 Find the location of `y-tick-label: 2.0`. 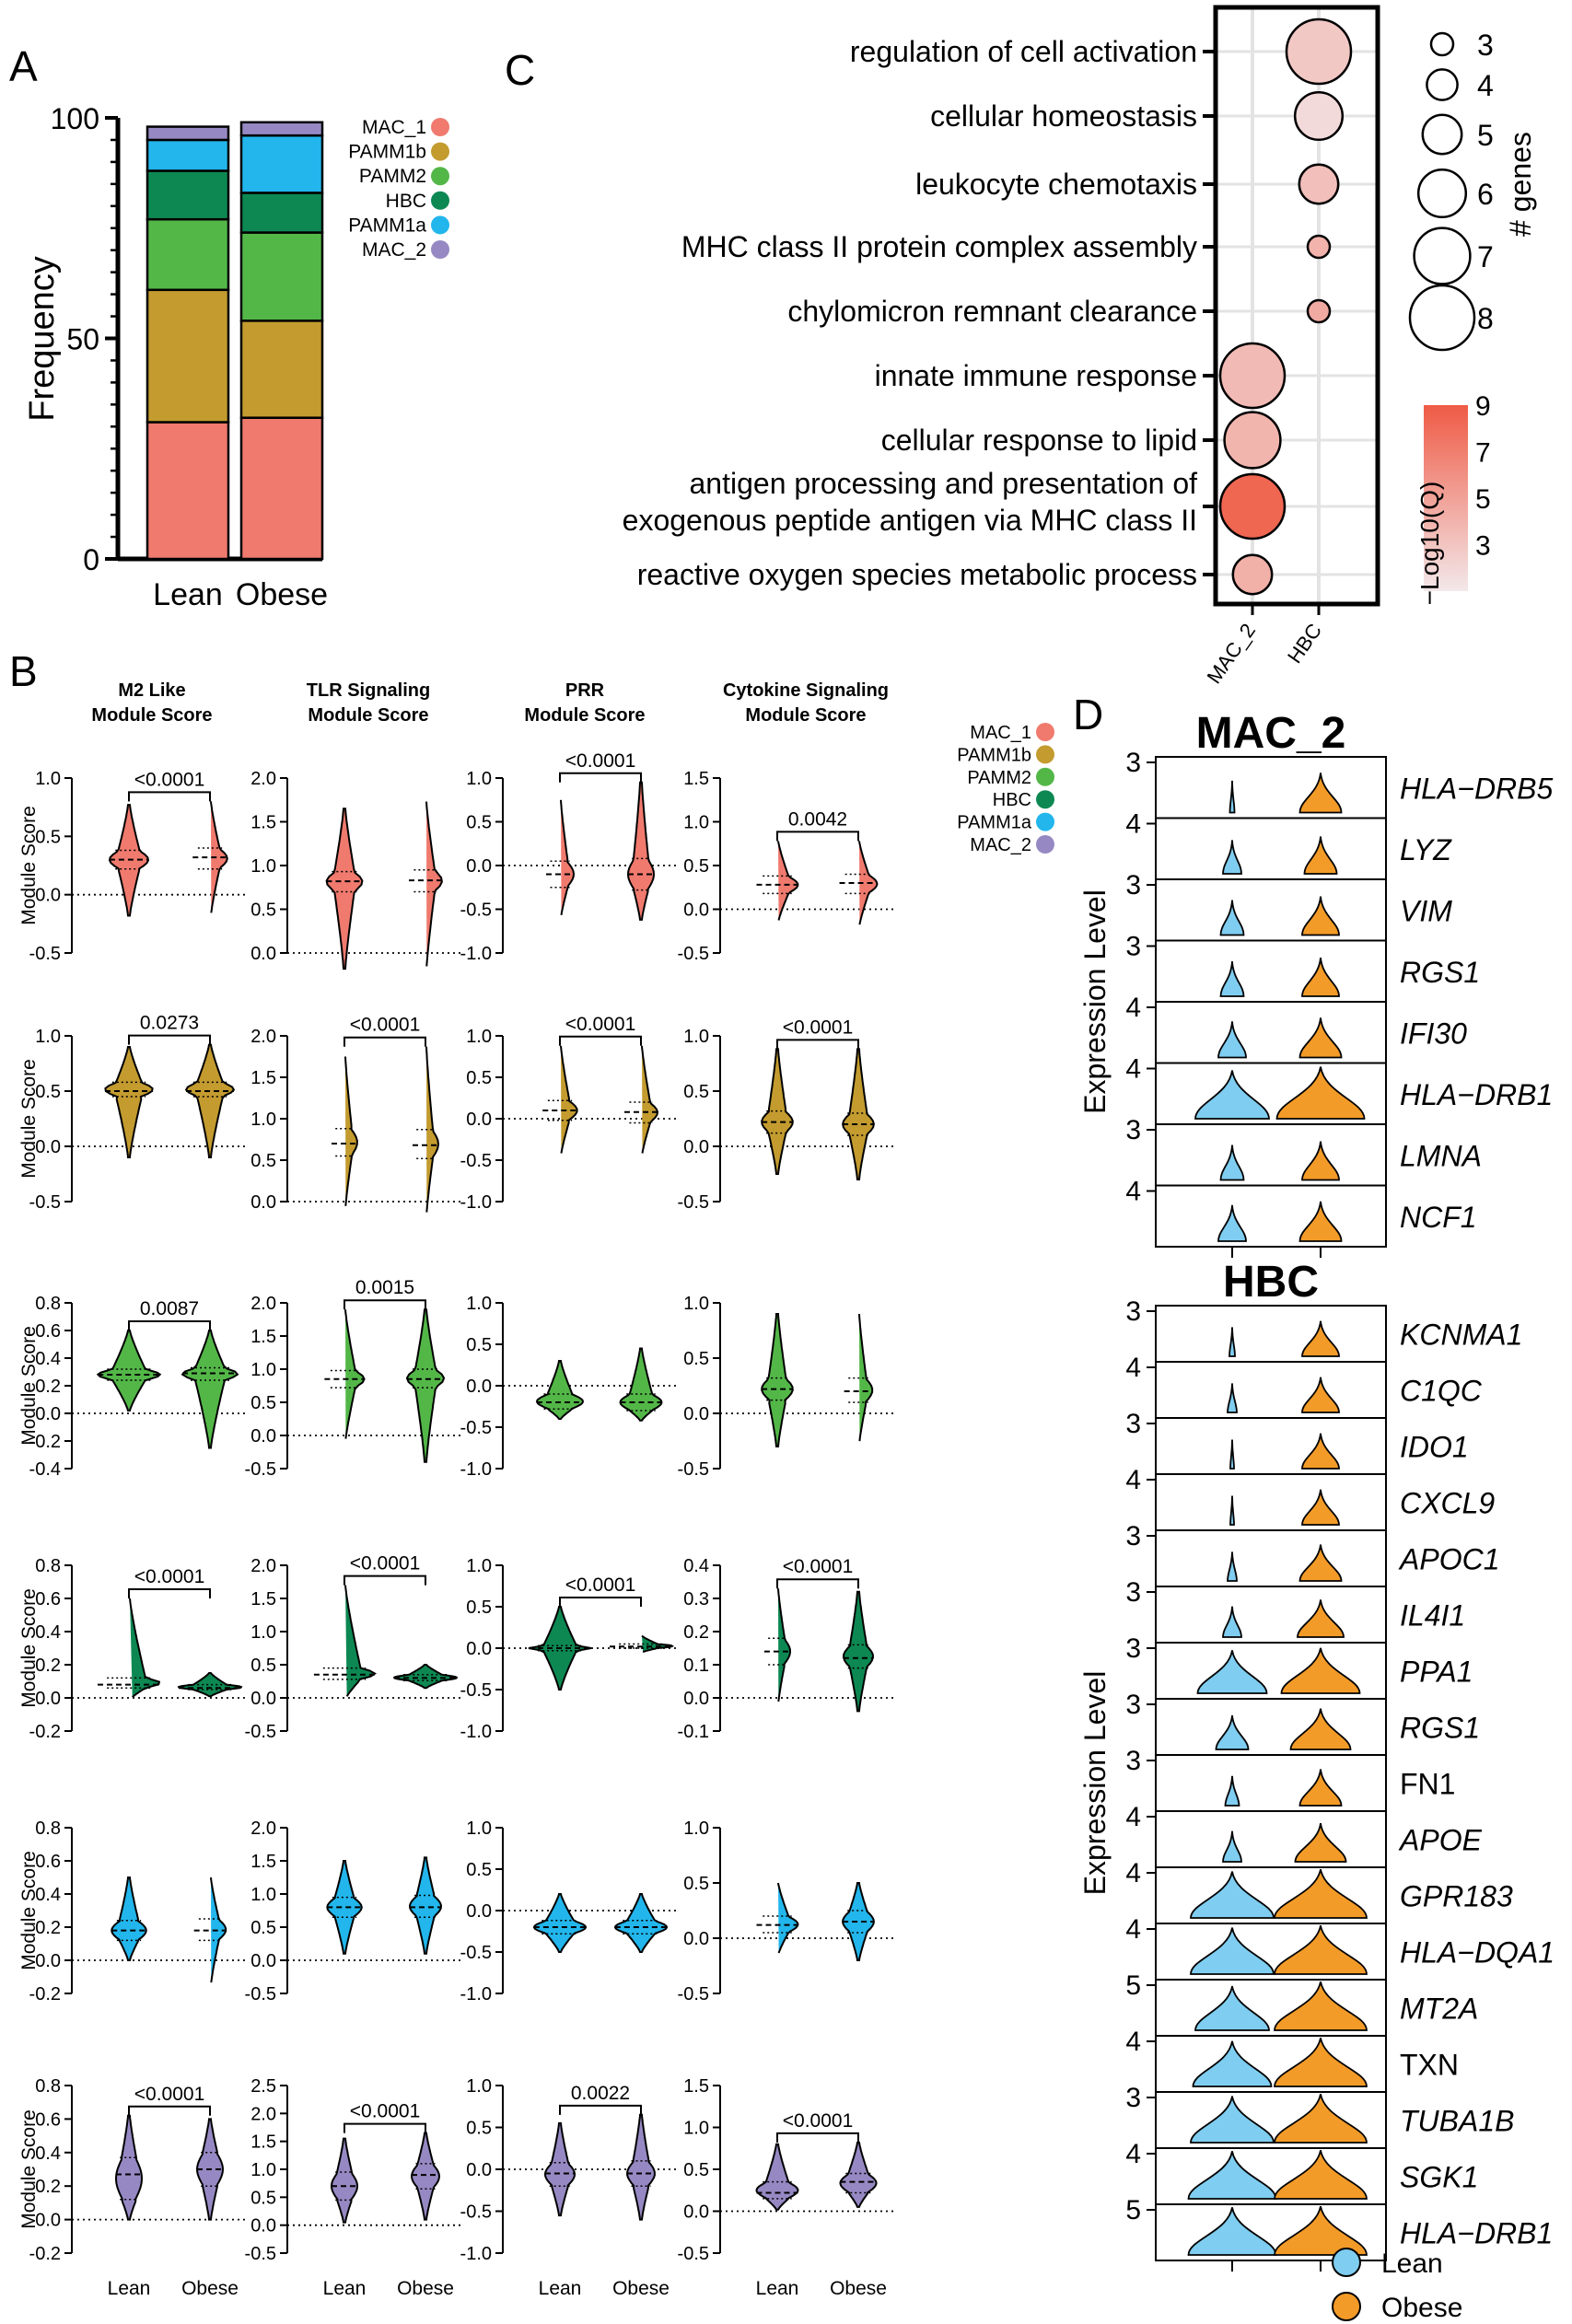

y-tick-label: 2.0 is located at coordinates (263, 1037).